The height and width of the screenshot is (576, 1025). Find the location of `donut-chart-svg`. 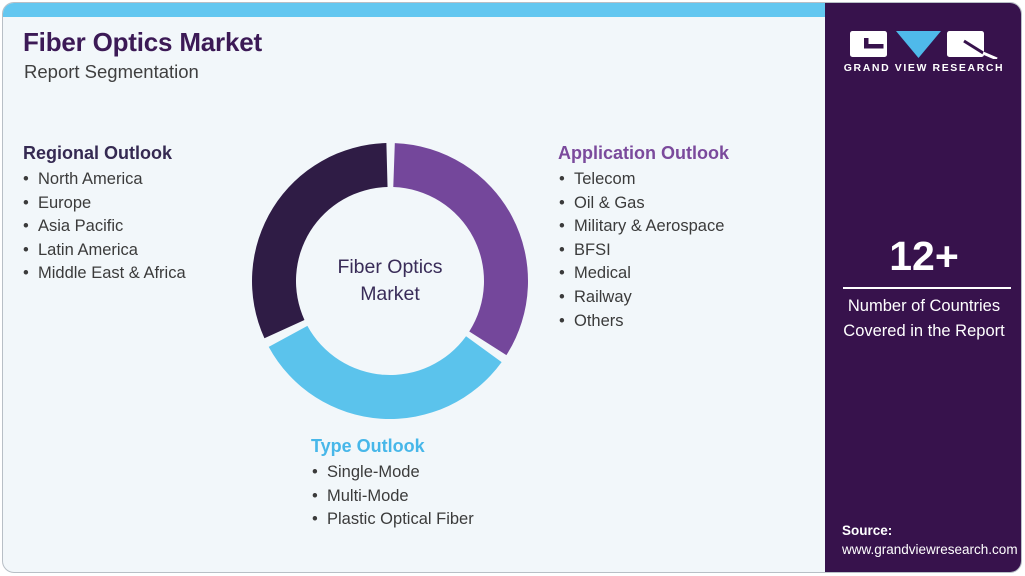

donut-chart-svg is located at coordinates (390, 281).